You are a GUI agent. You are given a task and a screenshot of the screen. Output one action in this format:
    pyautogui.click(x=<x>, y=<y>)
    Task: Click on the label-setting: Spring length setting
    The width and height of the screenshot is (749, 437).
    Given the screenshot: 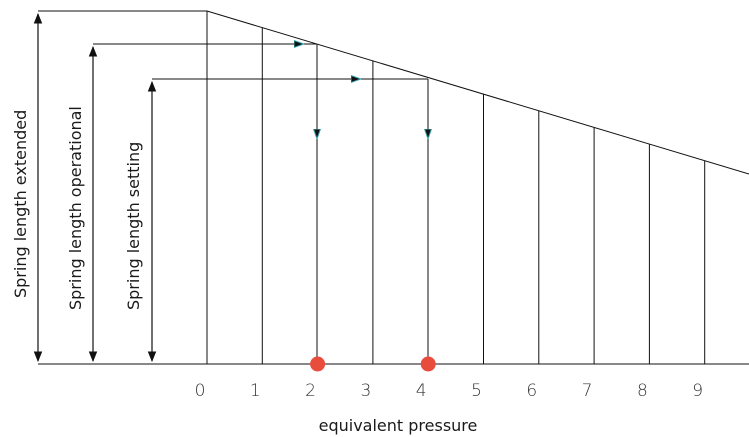 What is the action you would take?
    pyautogui.click(x=133, y=226)
    